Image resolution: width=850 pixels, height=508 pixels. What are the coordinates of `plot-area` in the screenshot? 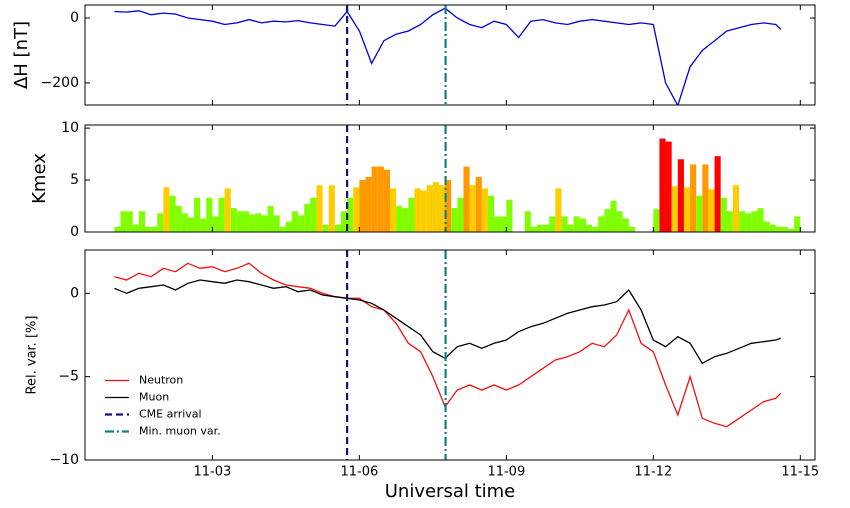 It's located at (457, 185).